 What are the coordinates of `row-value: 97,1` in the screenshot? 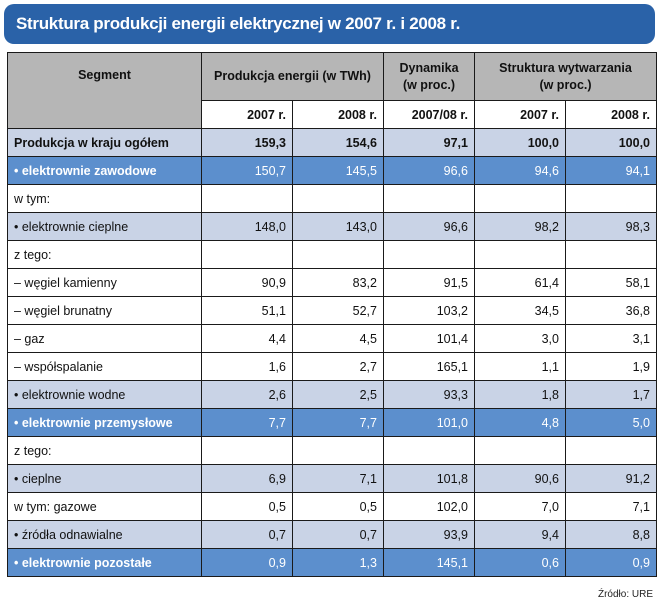 It's located at (429, 142).